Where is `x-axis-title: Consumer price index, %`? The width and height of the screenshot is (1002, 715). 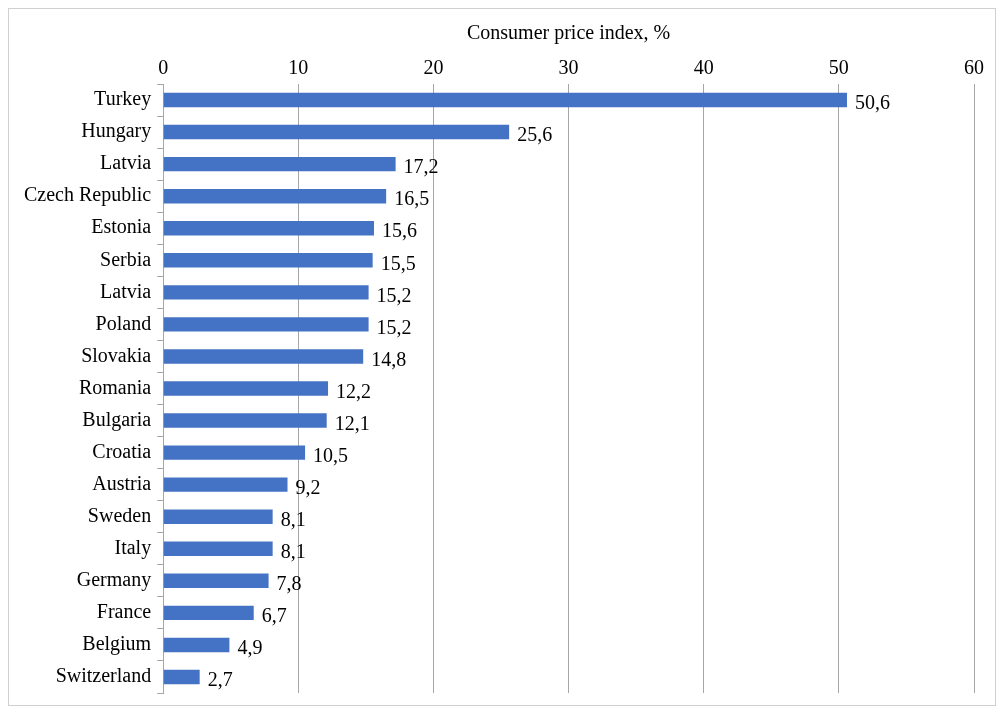 x-axis-title: Consumer price index, % is located at coordinates (568, 33).